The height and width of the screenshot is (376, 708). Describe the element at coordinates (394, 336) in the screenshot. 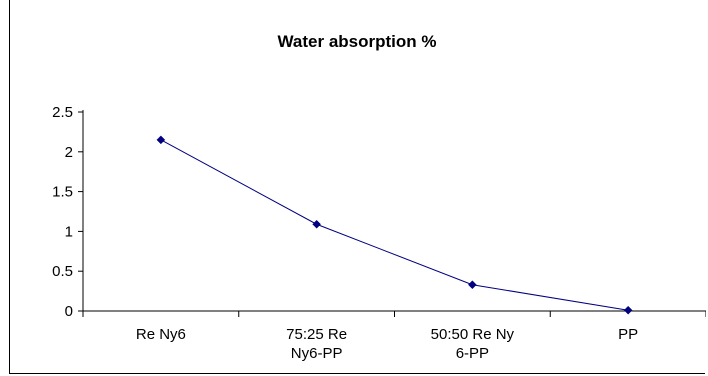

I see `x-axis-ticks: Re Ny6 75:25 Re Ny6-PP 50:50 Re Ny 6-PP PP` at that location.